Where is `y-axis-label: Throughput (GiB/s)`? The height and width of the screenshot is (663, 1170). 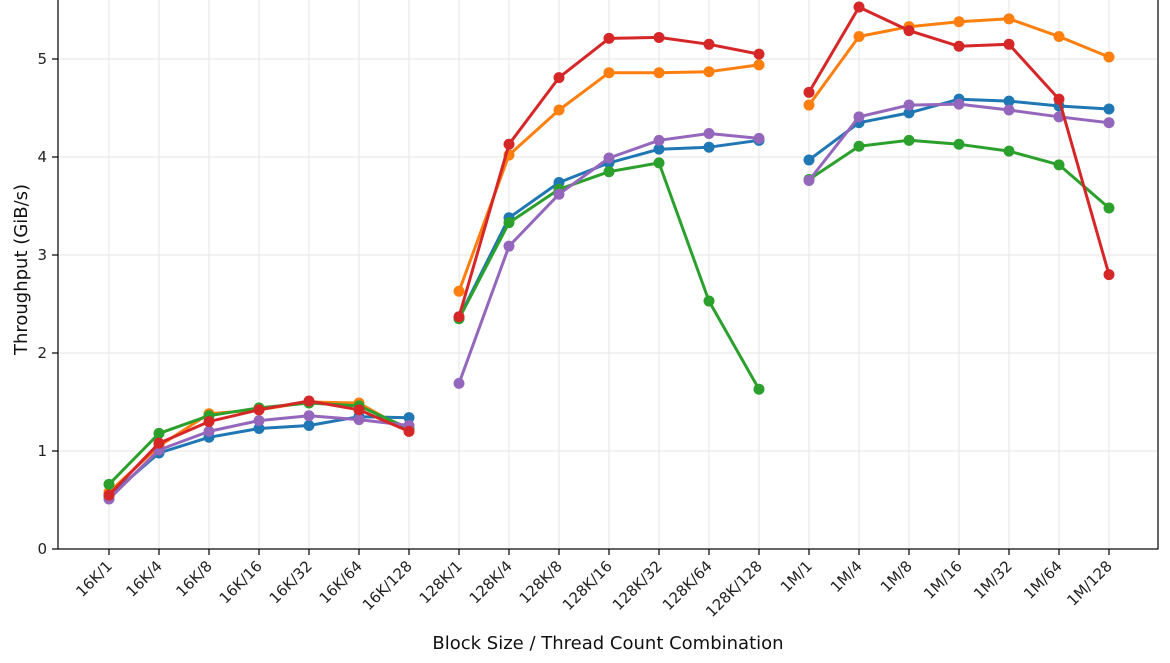
y-axis-label: Throughput (GiB/s) is located at coordinates (21, 270).